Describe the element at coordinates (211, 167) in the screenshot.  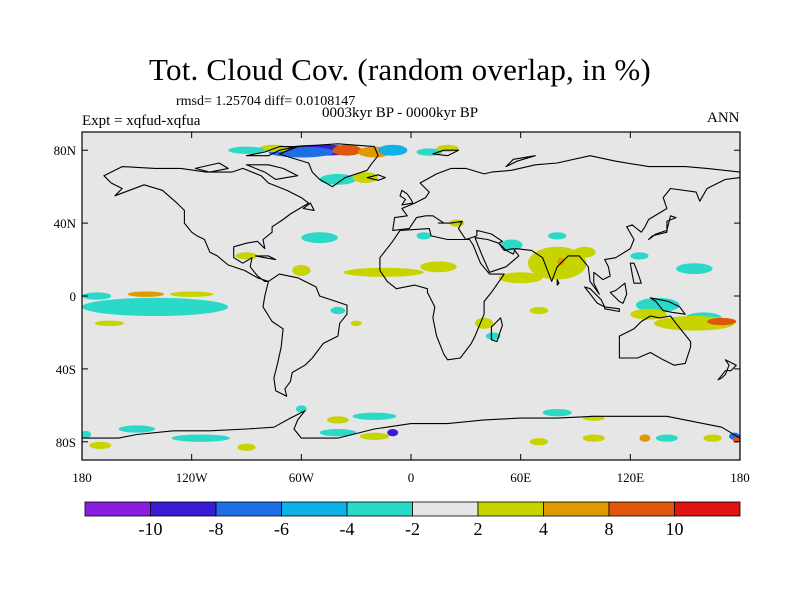
I see `coastline-victoria-island` at that location.